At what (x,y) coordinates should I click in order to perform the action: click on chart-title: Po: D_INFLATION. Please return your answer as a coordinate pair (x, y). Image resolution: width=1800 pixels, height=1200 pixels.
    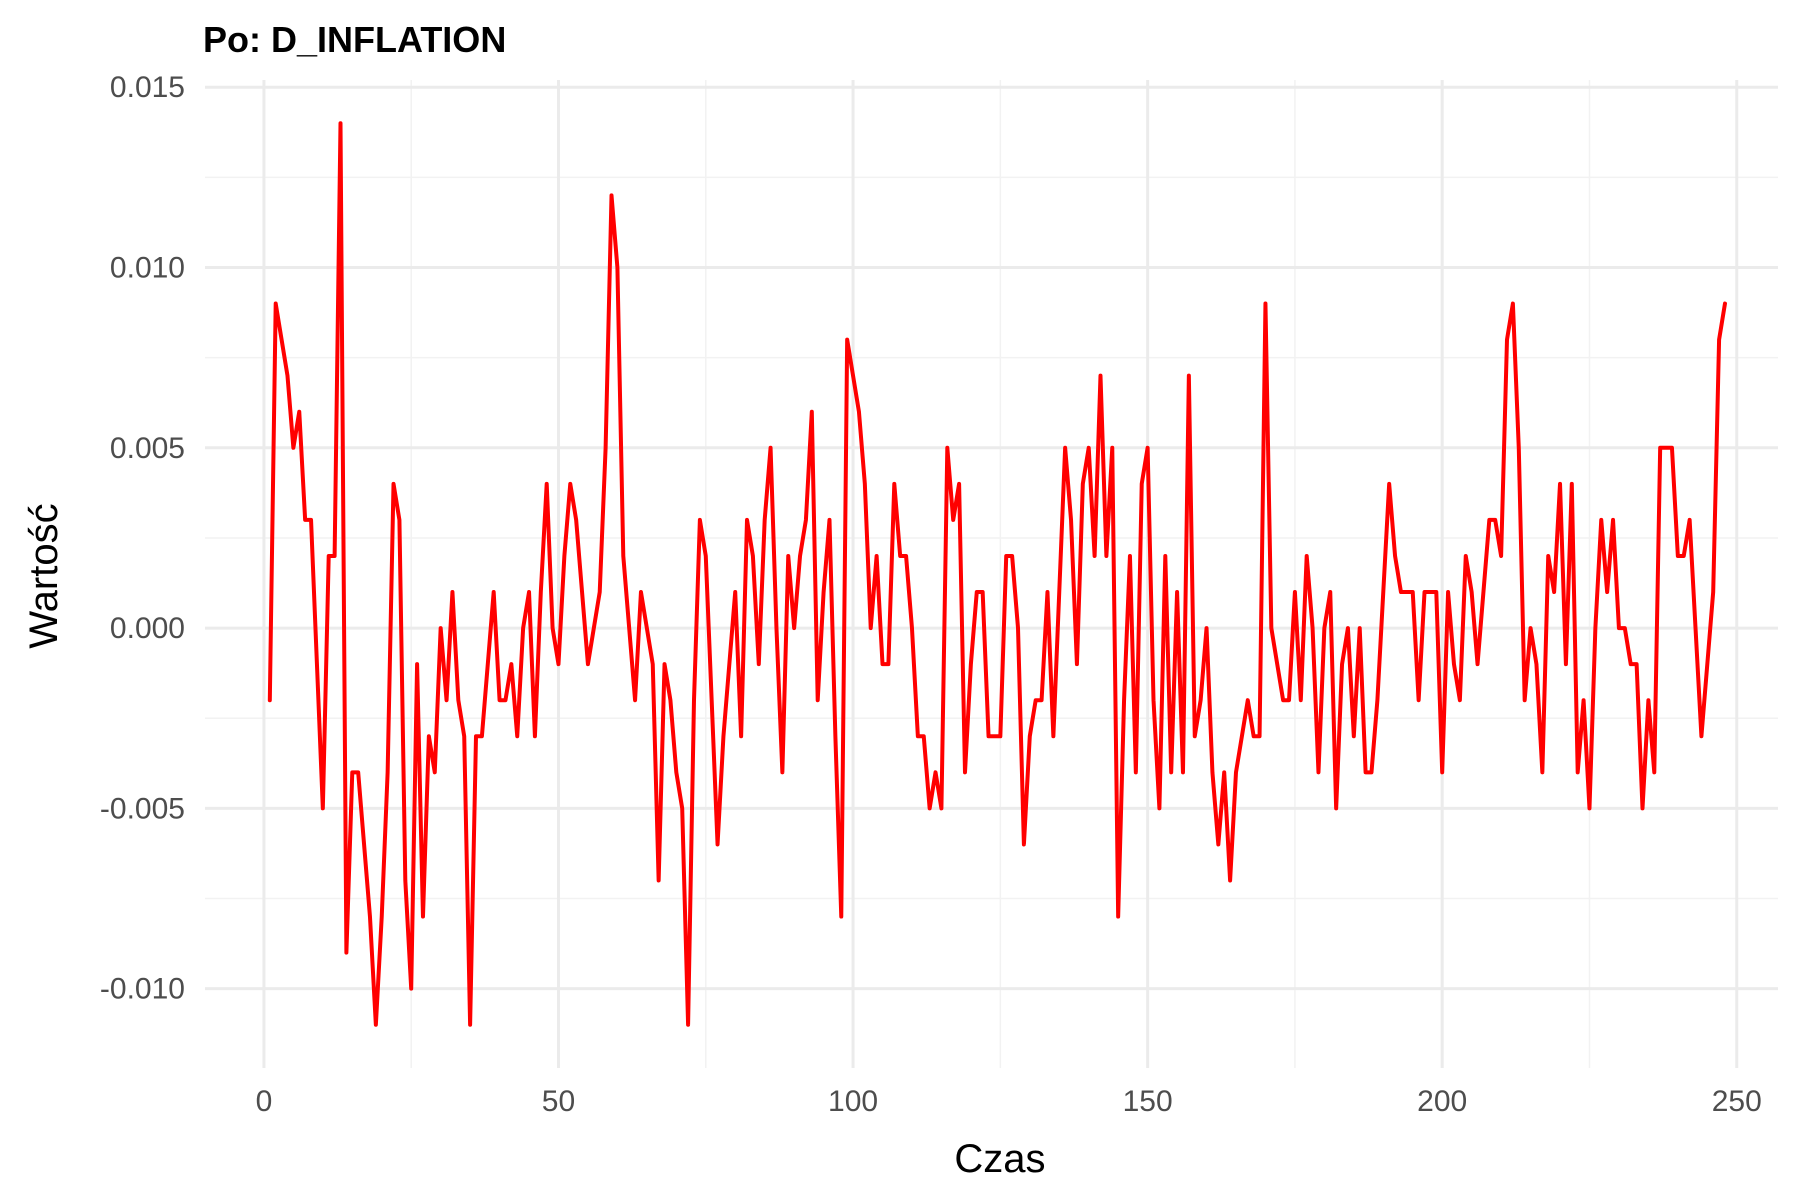
    Looking at the image, I should click on (354, 39).